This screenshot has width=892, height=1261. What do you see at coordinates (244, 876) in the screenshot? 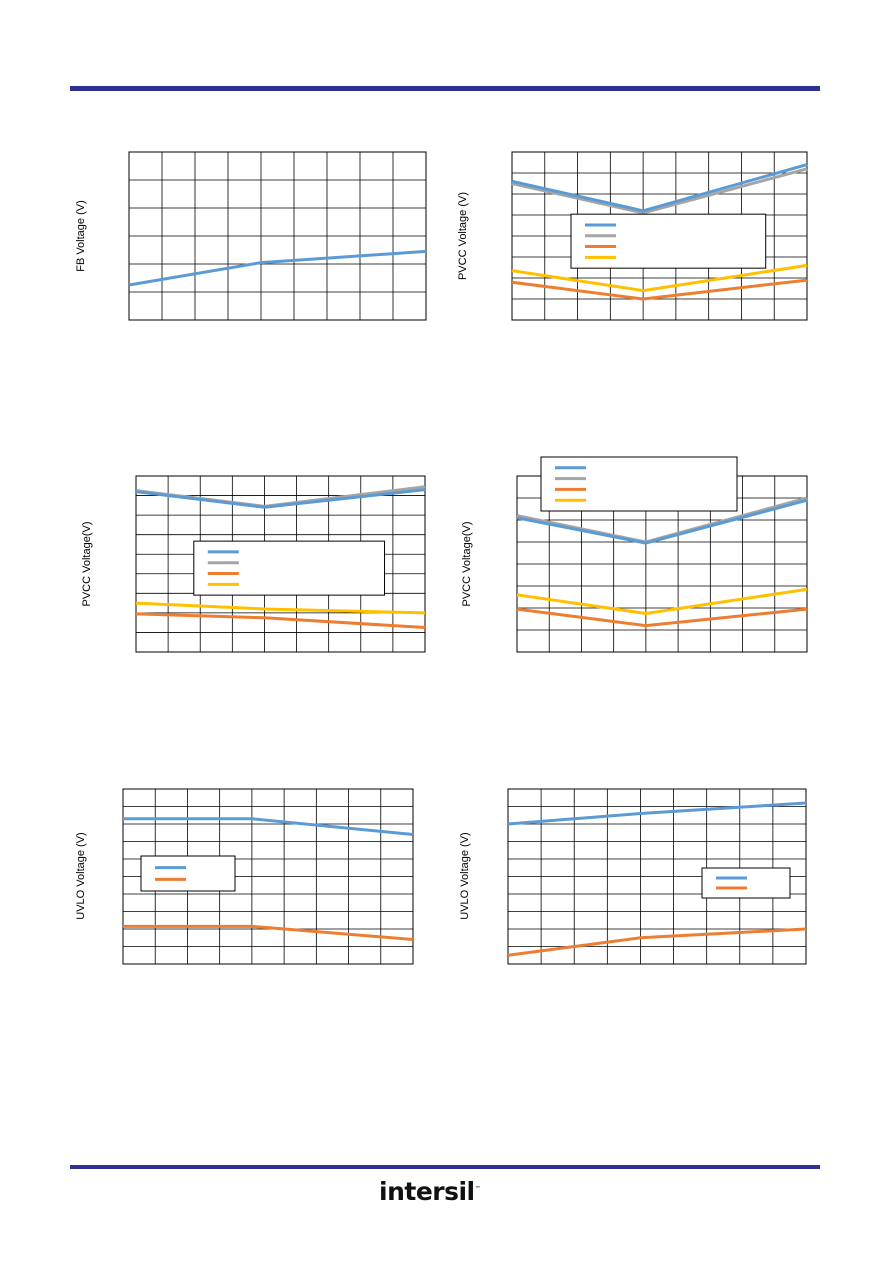
I see `chart-5: UVLO Voltage (V)` at bounding box center [244, 876].